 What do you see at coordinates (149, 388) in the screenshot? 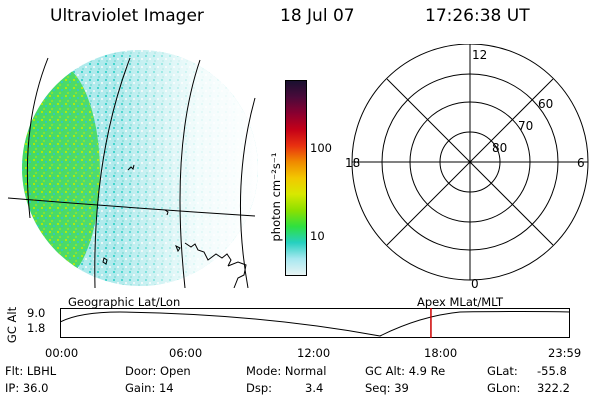
I see `gain-info: Gain: 14` at bounding box center [149, 388].